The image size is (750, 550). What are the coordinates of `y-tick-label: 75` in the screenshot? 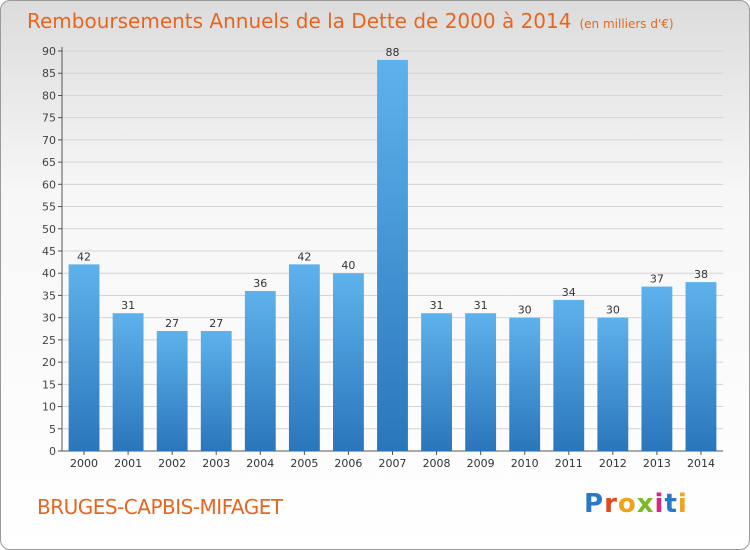 It's located at (49, 118).